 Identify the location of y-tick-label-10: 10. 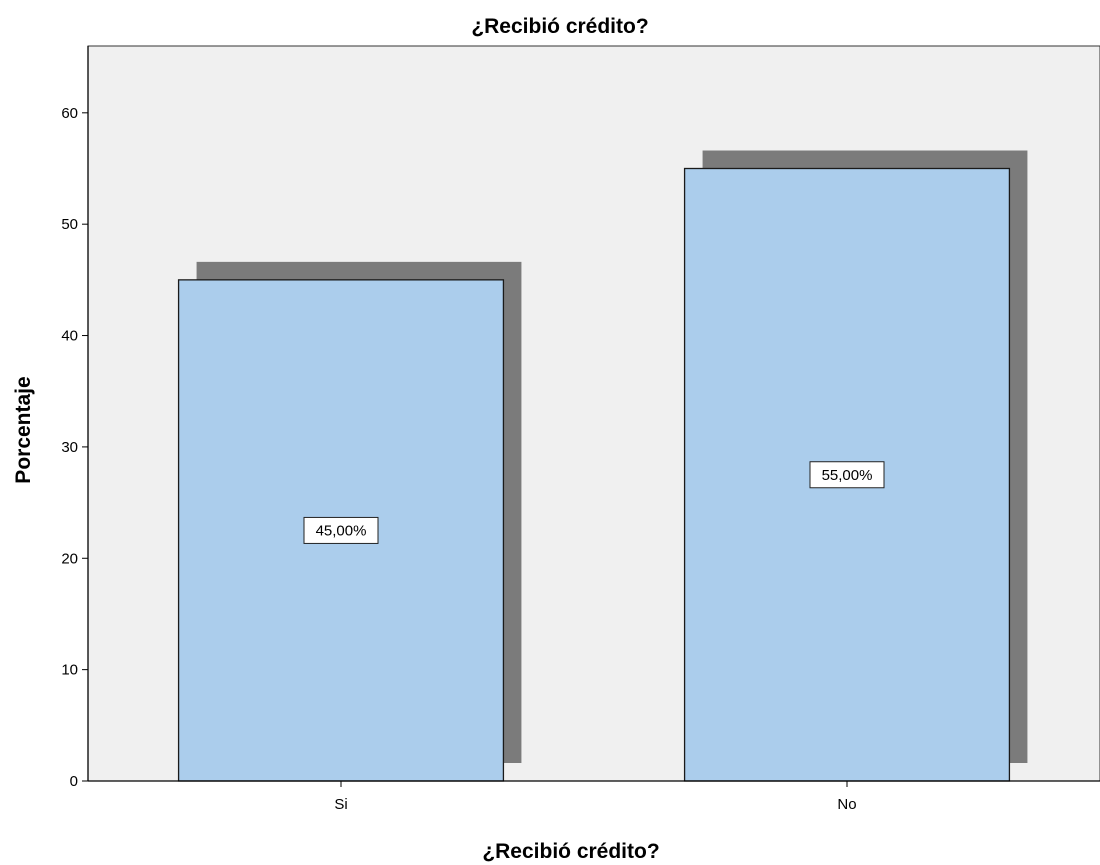
(69, 670).